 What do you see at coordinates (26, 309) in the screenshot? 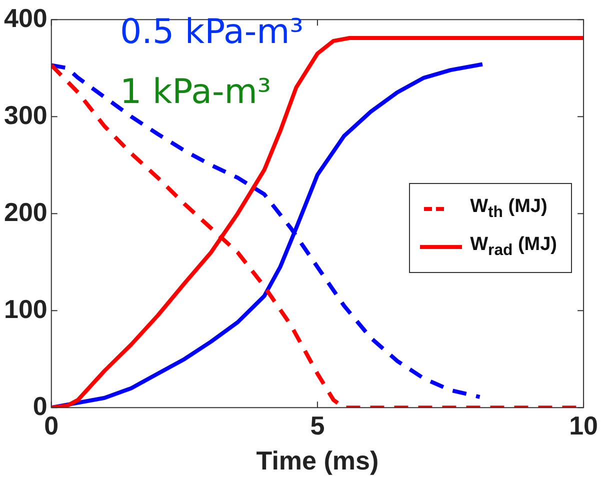
I see `y-tick-label: 100` at bounding box center [26, 309].